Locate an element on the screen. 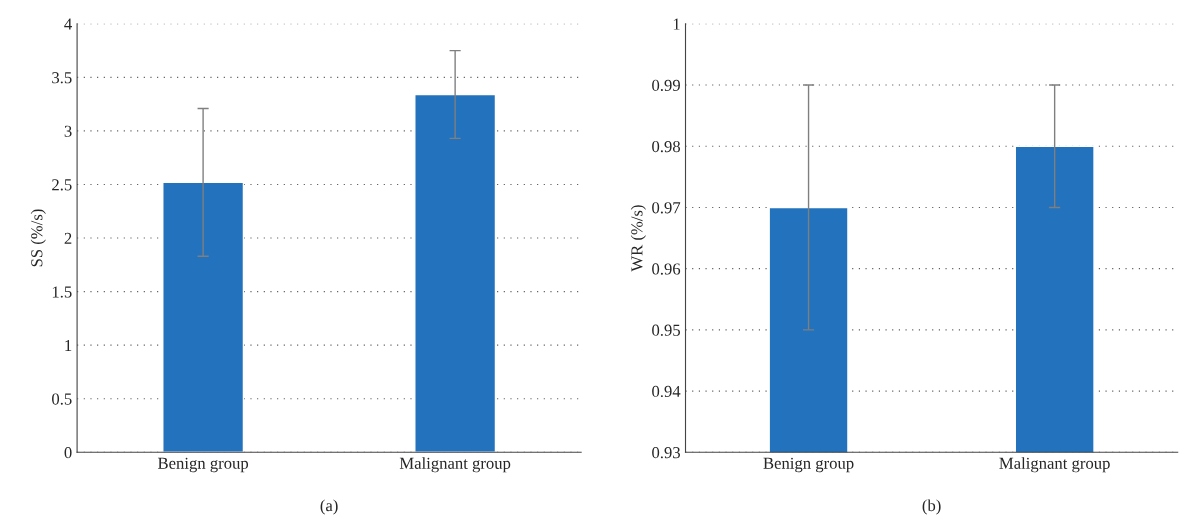  y-tick-label: 1.5 is located at coordinates (62, 292).